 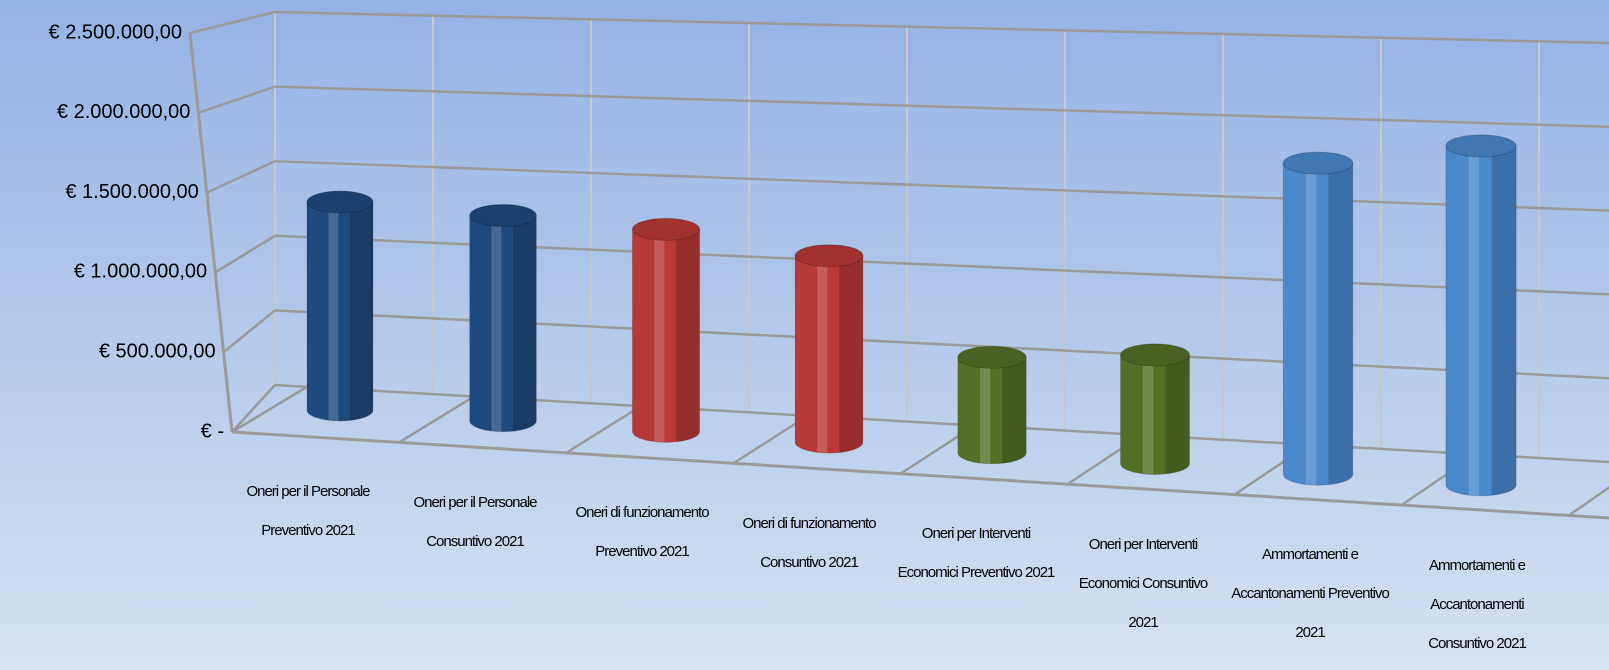 I want to click on y-tick-label: € 1.500.000,00, so click(x=131, y=192).